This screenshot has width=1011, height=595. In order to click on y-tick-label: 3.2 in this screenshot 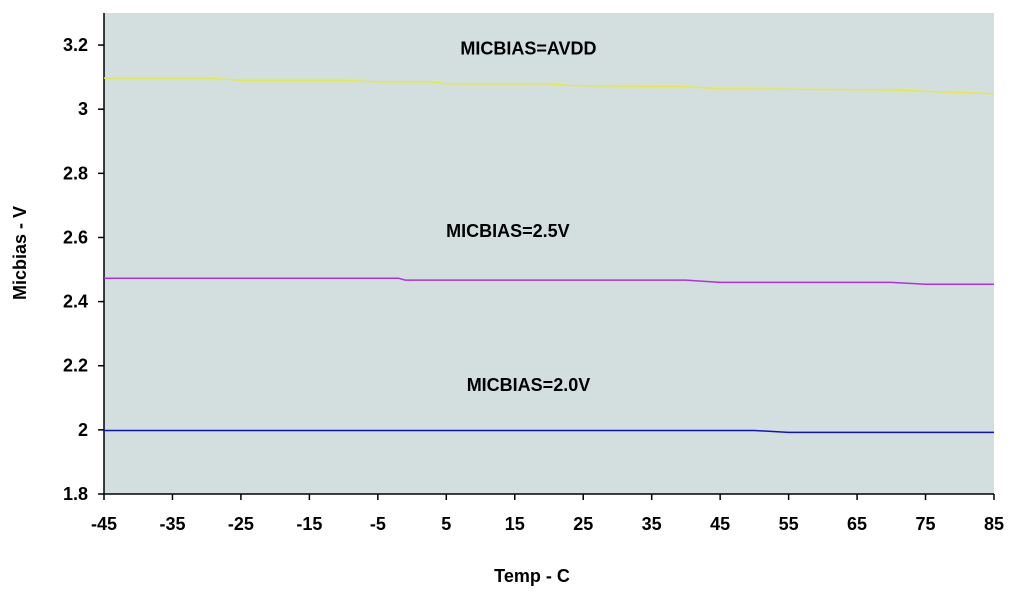, I will do `click(75, 45)`.